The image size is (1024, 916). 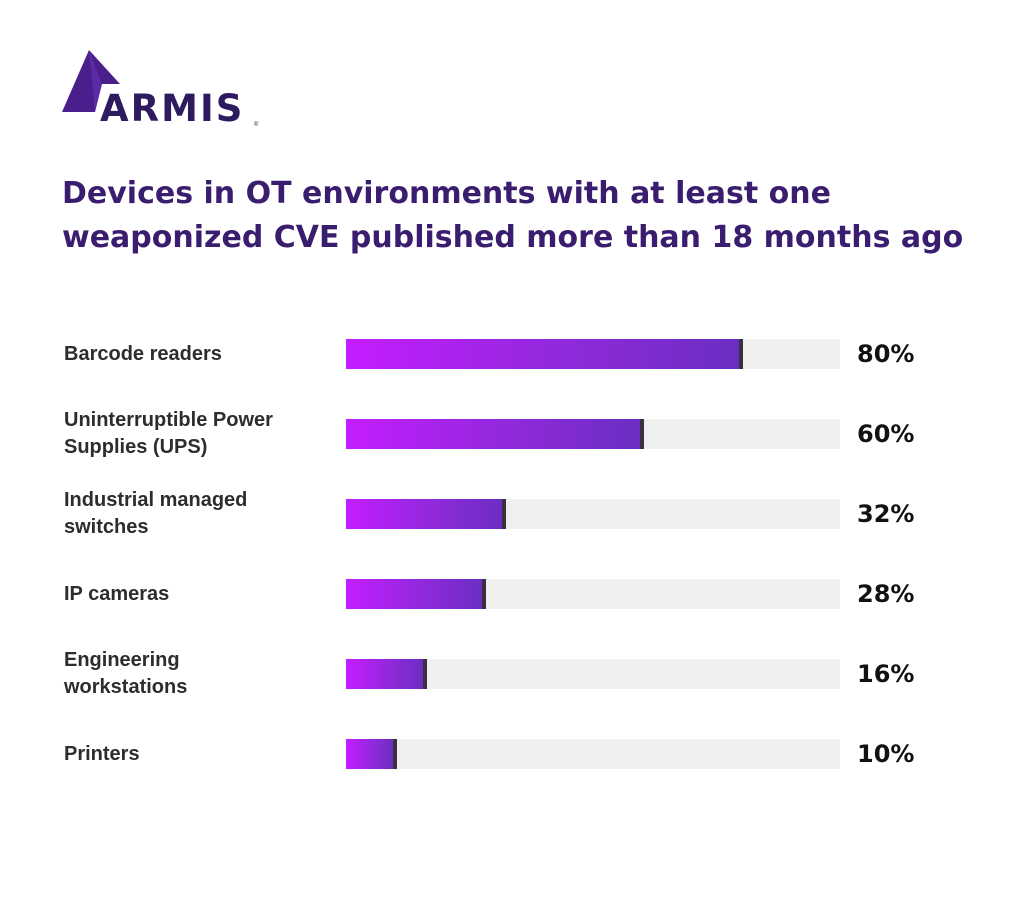 I want to click on armis-logo: ARMIS ®, so click(x=162, y=91).